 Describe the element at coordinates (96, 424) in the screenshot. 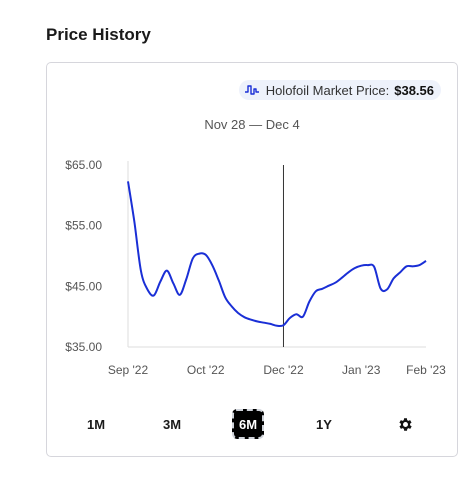

I see `range-button-1m: 1M` at that location.